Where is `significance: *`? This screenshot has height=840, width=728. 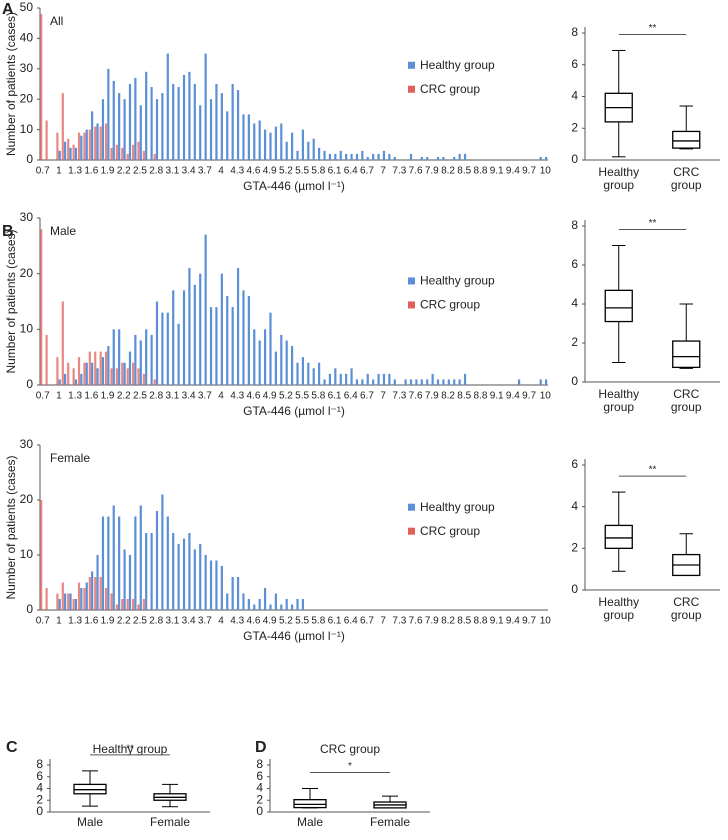
significance: * is located at coordinates (350, 766).